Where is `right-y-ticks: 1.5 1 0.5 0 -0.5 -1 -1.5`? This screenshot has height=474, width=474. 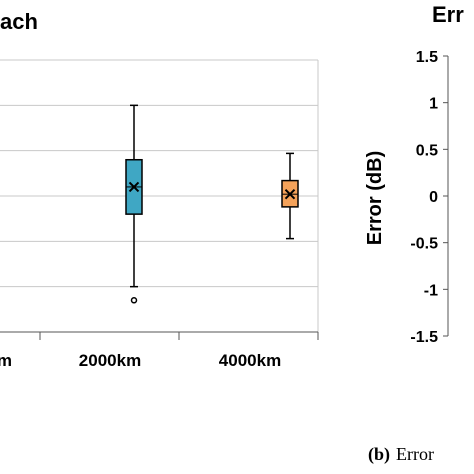
right-y-ticks: 1.5 1 0.5 0 -0.5 -1 -1.5 is located at coordinates (429, 197).